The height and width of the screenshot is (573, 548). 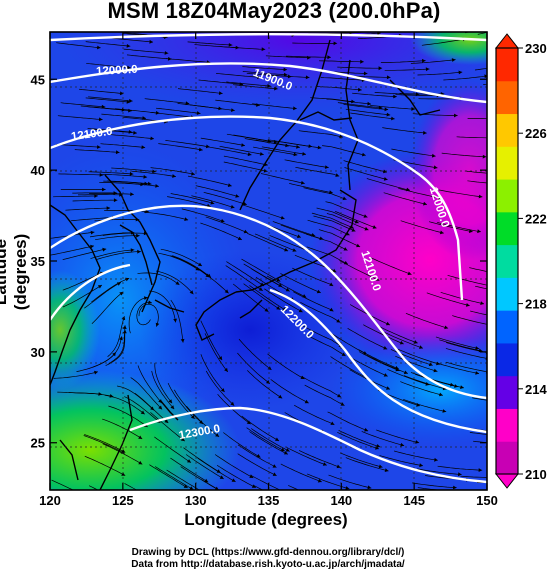 I want to click on colorbar-bottom-arrow, so click(x=507, y=481).